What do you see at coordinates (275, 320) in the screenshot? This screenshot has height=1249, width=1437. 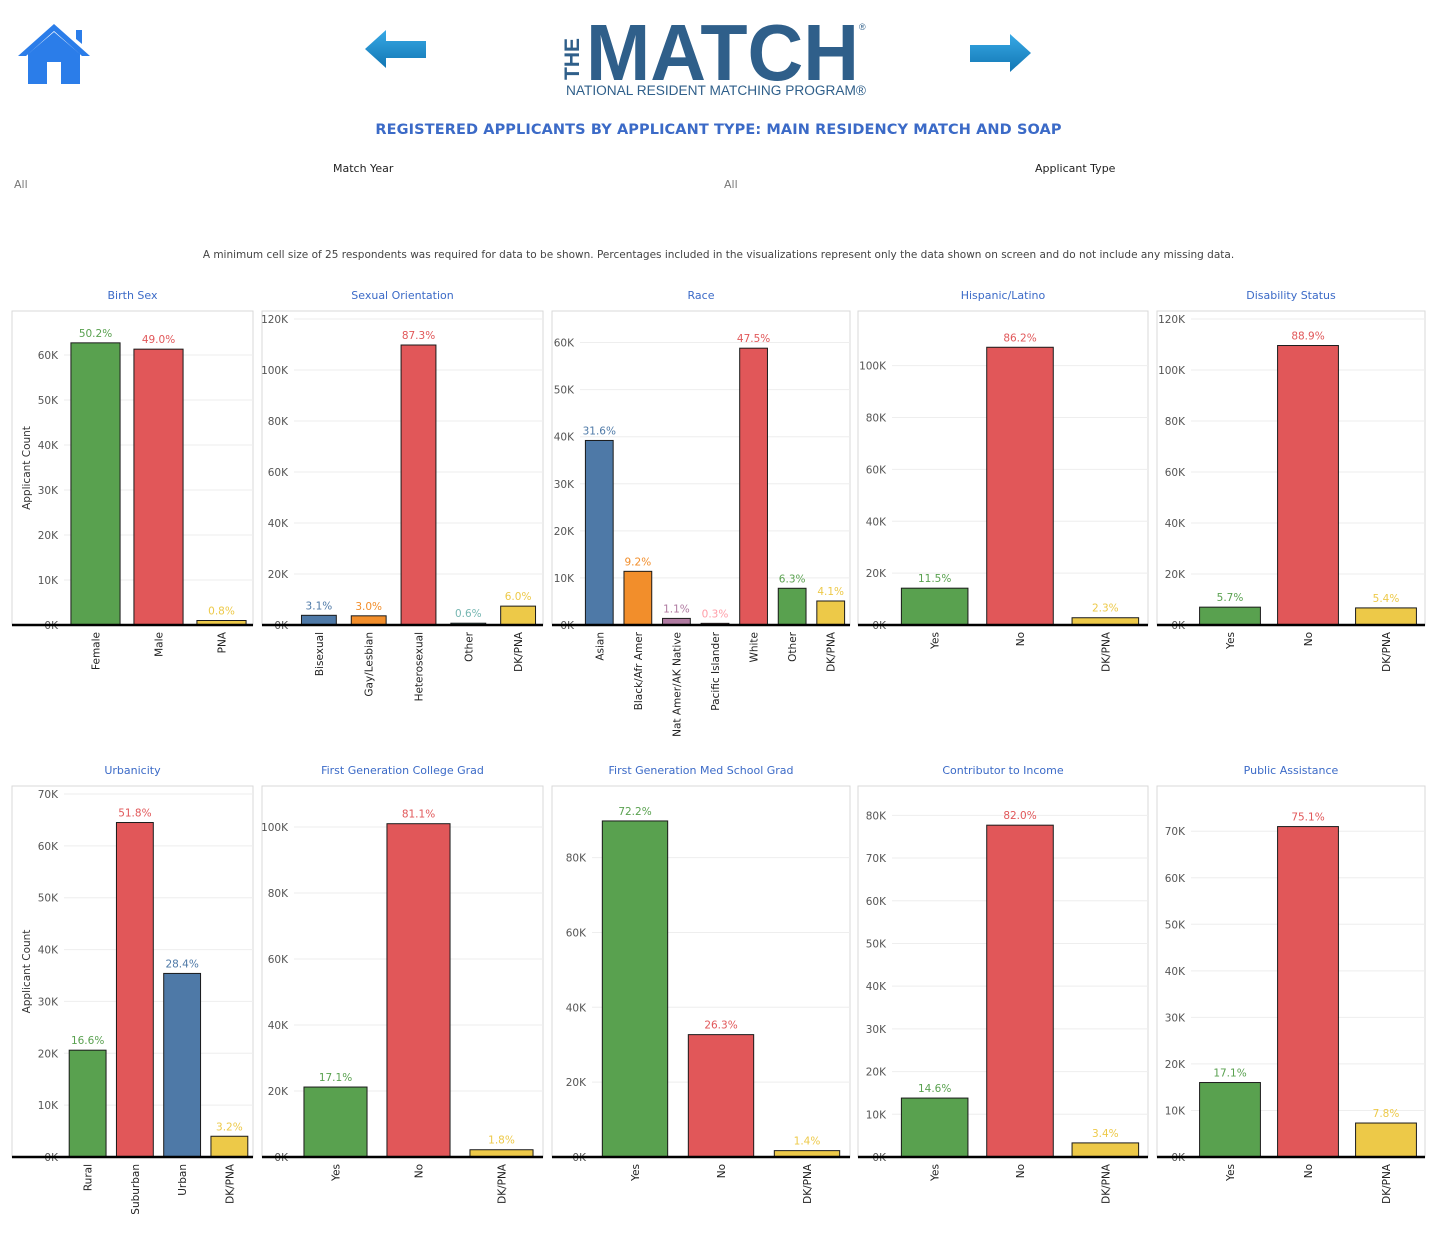 I see `sexual-orientation-ytick-label: 120K` at bounding box center [275, 320].